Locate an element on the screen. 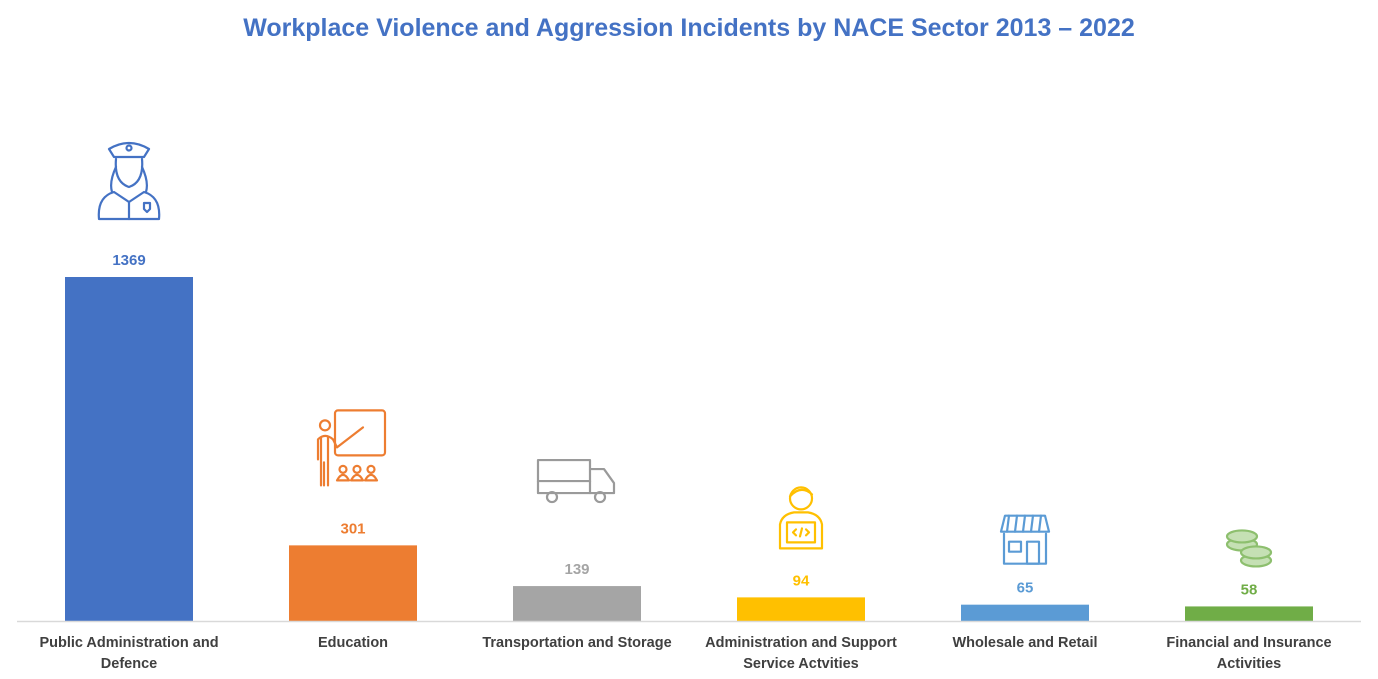  police-officer-icon is located at coordinates (129, 181).